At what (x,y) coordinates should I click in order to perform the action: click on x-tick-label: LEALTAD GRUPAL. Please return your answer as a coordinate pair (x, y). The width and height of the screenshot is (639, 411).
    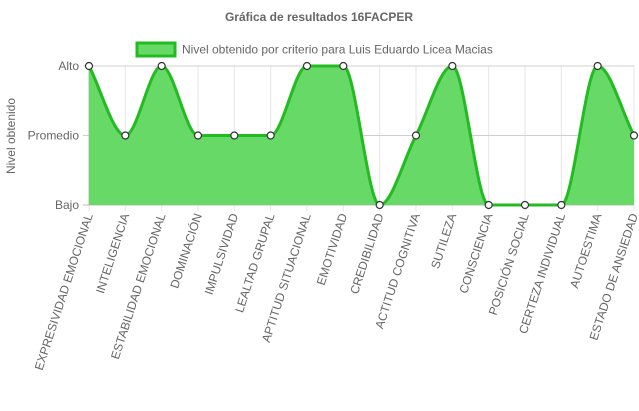
    Looking at the image, I should click on (254, 262).